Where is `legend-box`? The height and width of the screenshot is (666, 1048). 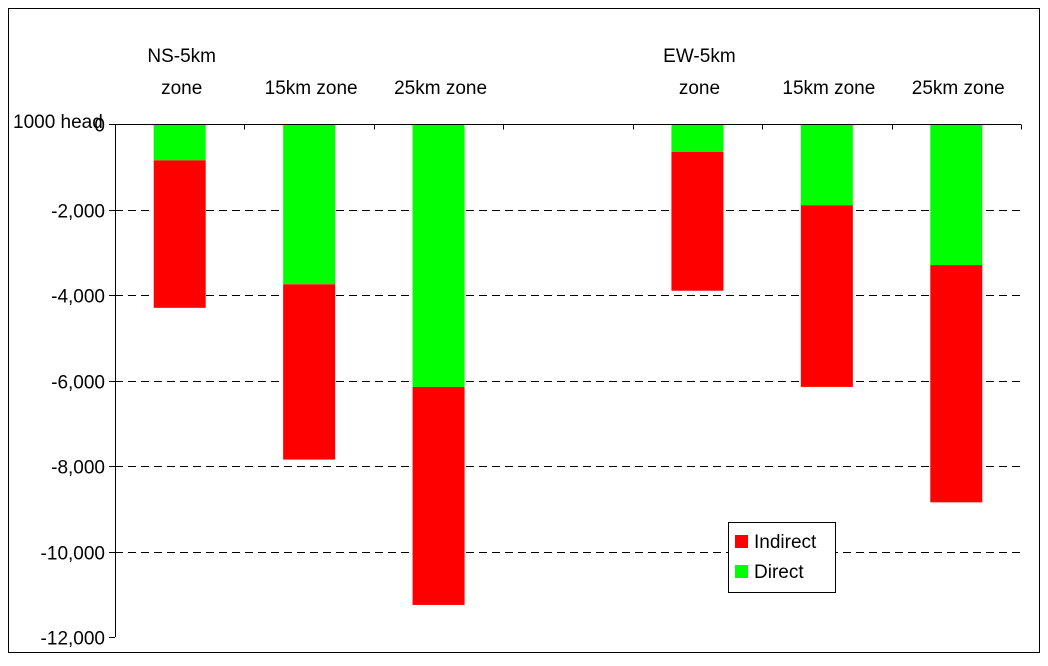 legend-box is located at coordinates (782, 557).